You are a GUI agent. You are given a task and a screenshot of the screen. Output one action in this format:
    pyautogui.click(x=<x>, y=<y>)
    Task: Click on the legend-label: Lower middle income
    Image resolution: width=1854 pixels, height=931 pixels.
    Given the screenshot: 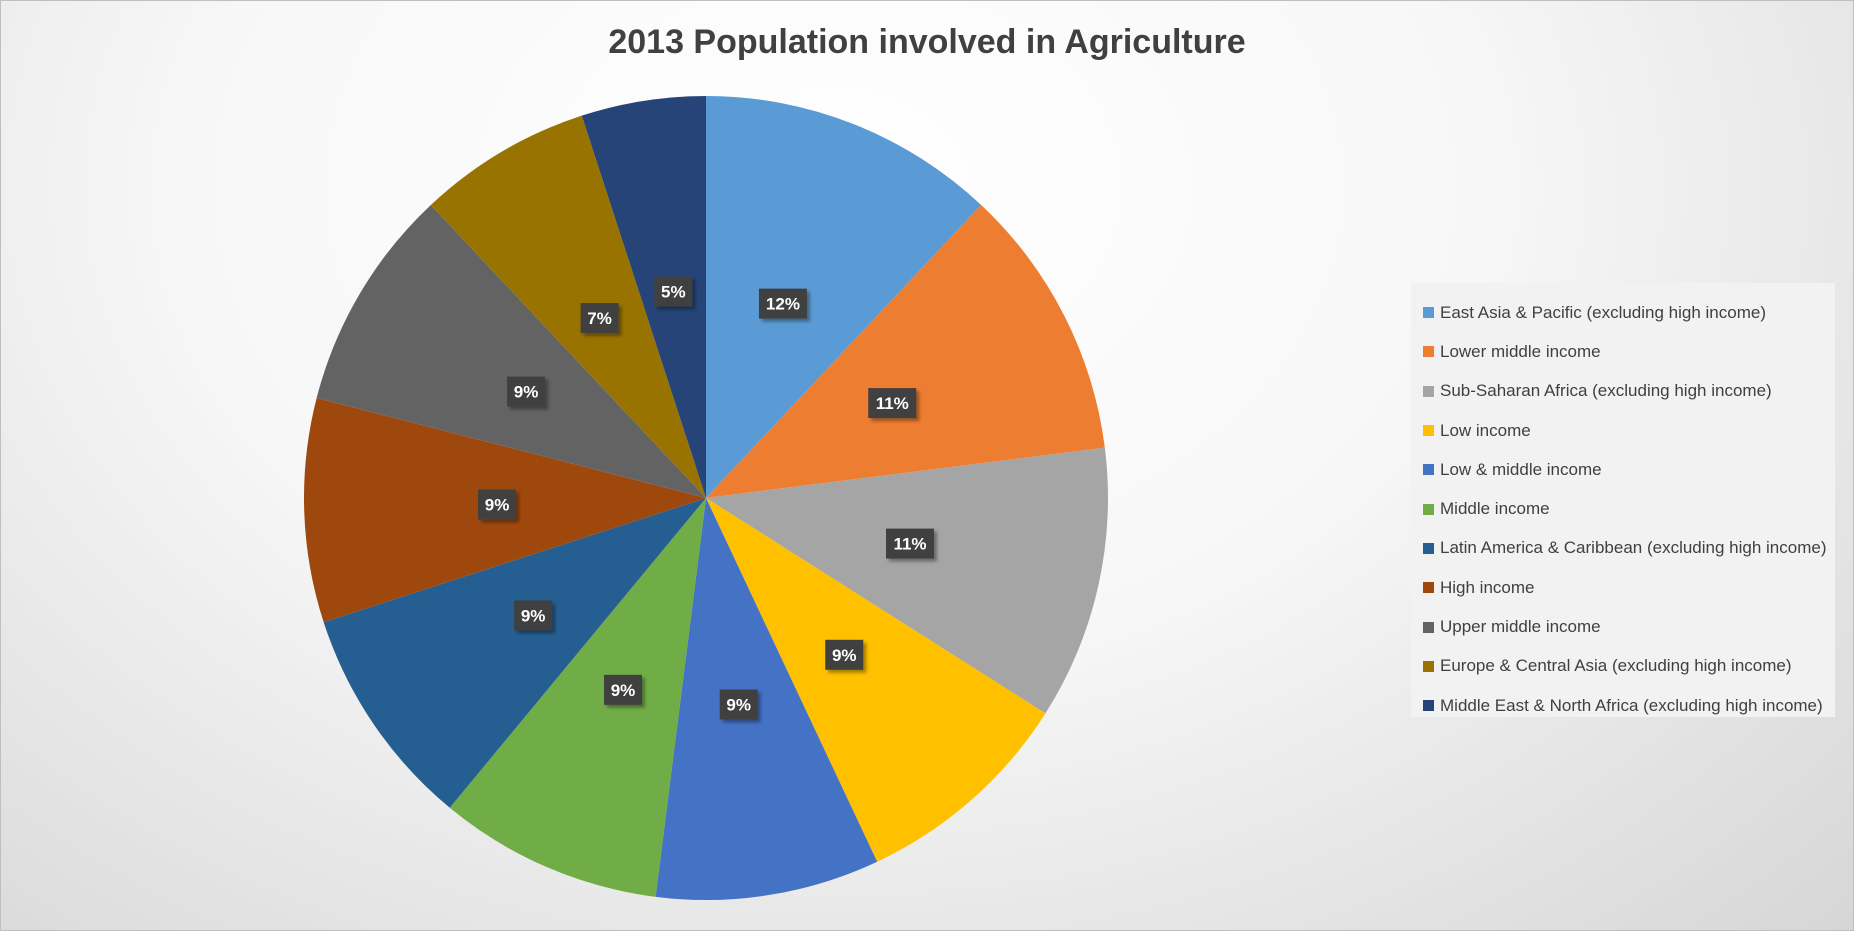 What is the action you would take?
    pyautogui.click(x=1520, y=351)
    